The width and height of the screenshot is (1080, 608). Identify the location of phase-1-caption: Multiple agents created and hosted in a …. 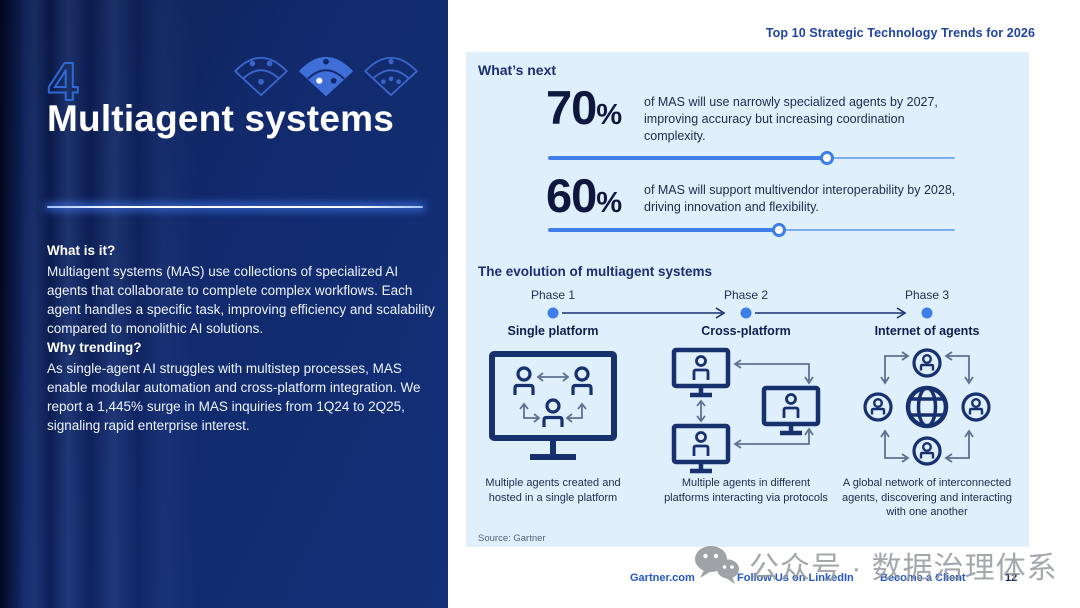
(553, 490).